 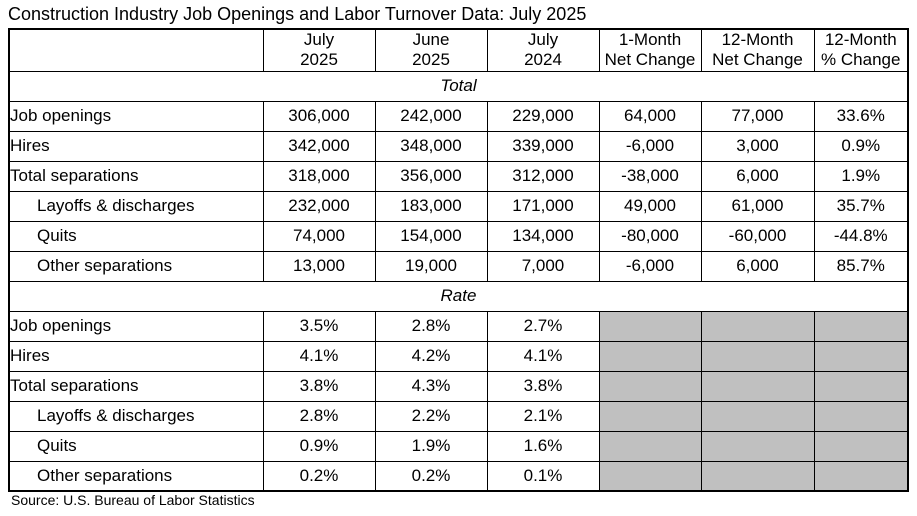 What do you see at coordinates (543, 176) in the screenshot?
I see `cell-value: 312,000` at bounding box center [543, 176].